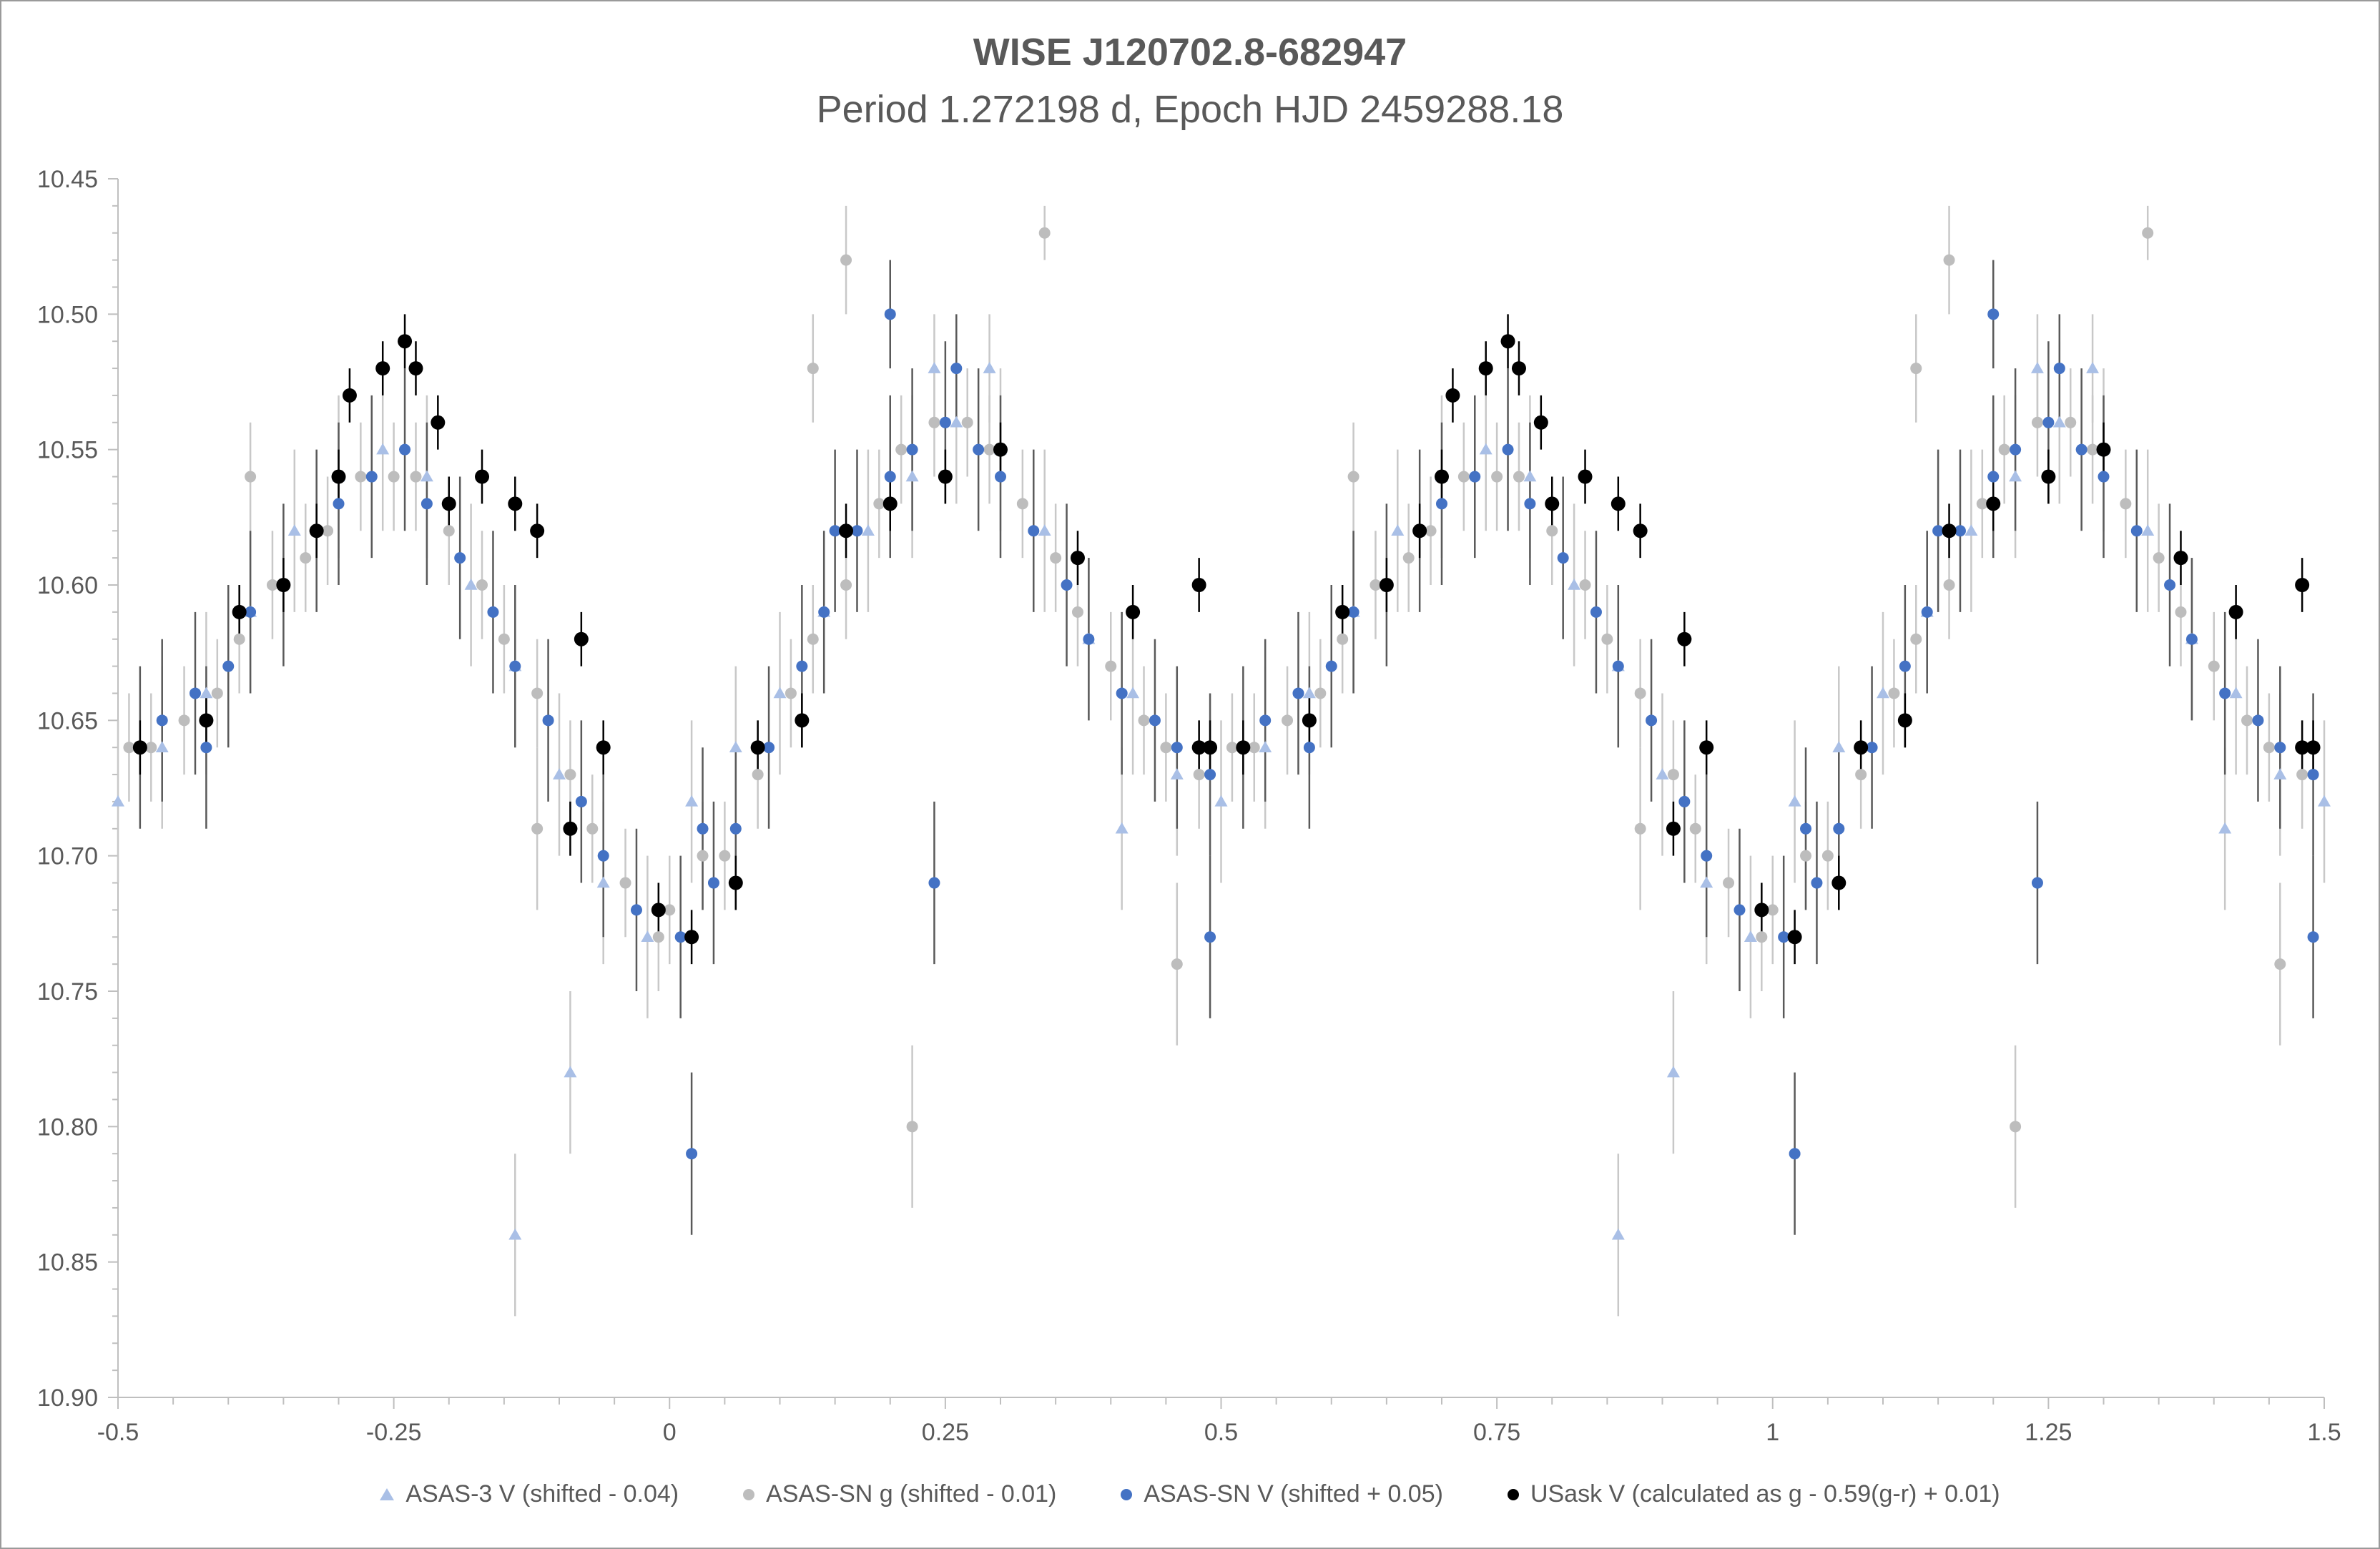 The image size is (2380, 1549). Describe the element at coordinates (1221, 1432) in the screenshot. I see `x-tick-label: 0.5` at that location.